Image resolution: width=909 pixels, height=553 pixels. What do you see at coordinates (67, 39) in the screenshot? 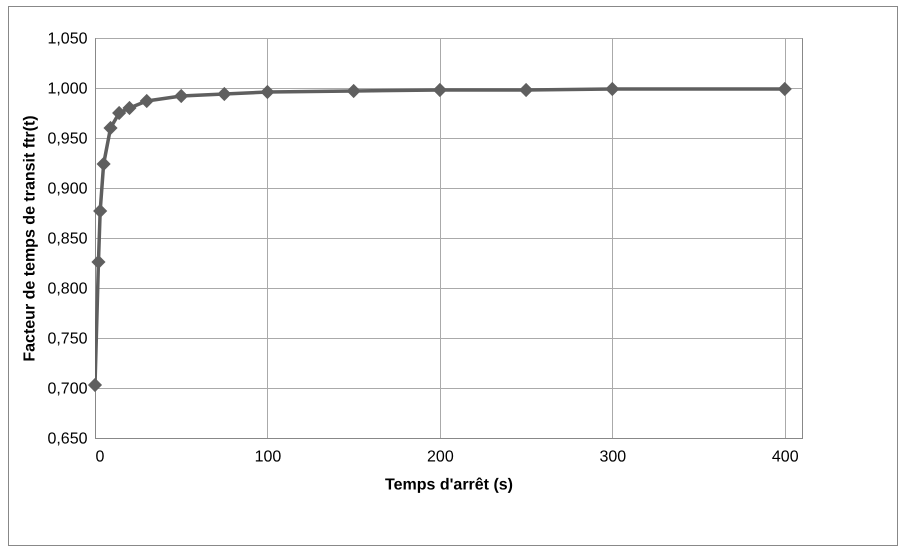
I see `y-tick-label: 1,050` at bounding box center [67, 39].